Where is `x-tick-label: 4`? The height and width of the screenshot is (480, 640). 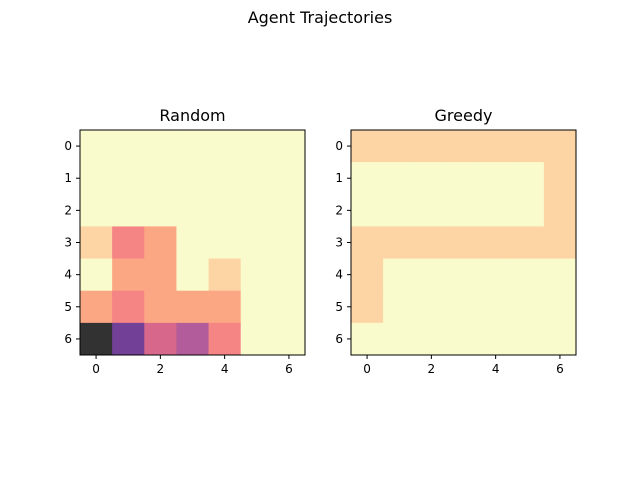
x-tick-label: 4 is located at coordinates (496, 369).